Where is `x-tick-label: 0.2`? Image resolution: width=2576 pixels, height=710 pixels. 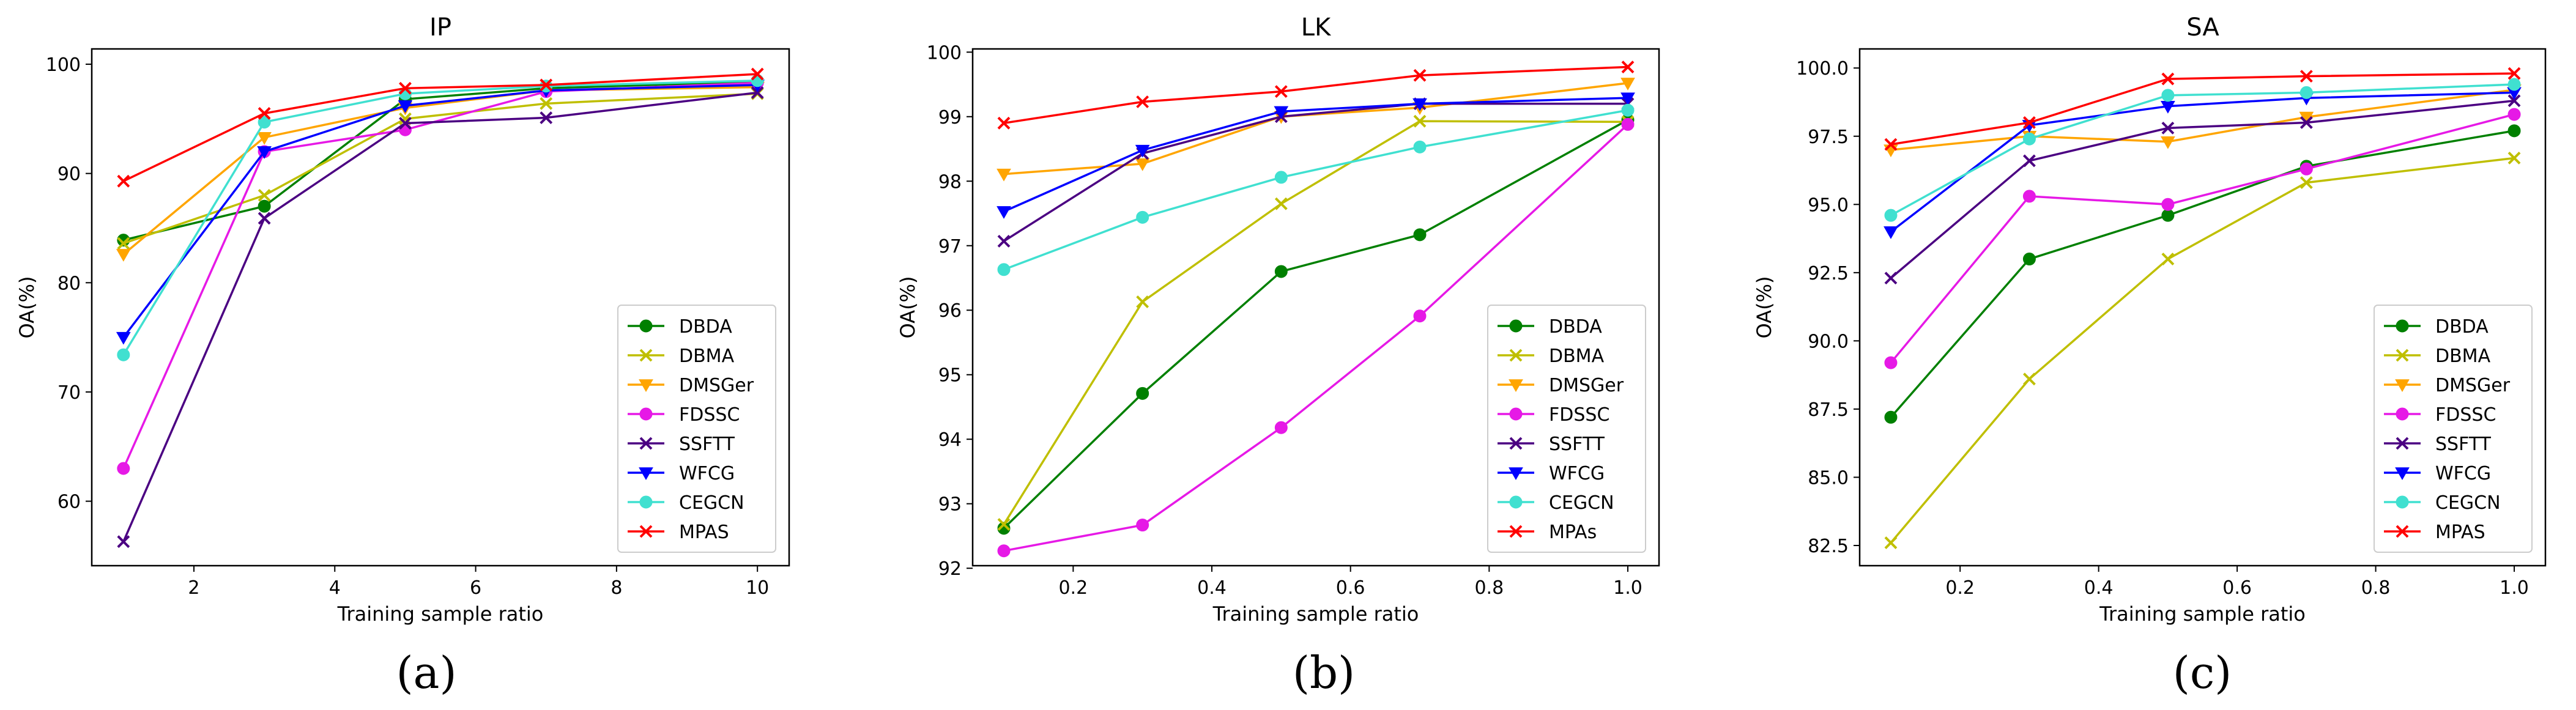
x-tick-label: 0.2 is located at coordinates (1073, 588).